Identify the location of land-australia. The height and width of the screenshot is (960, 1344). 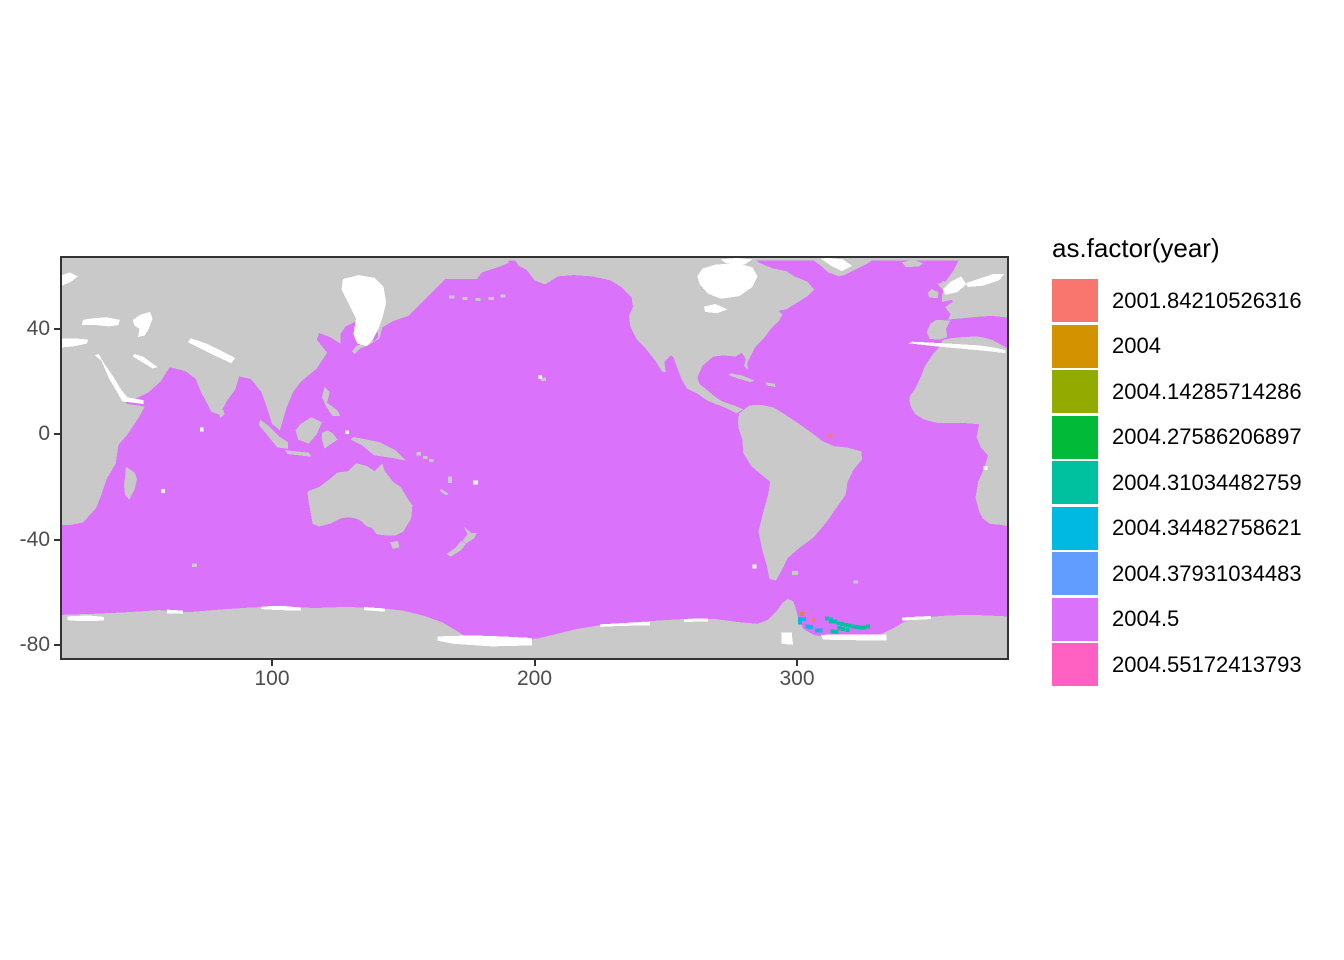
(360, 499).